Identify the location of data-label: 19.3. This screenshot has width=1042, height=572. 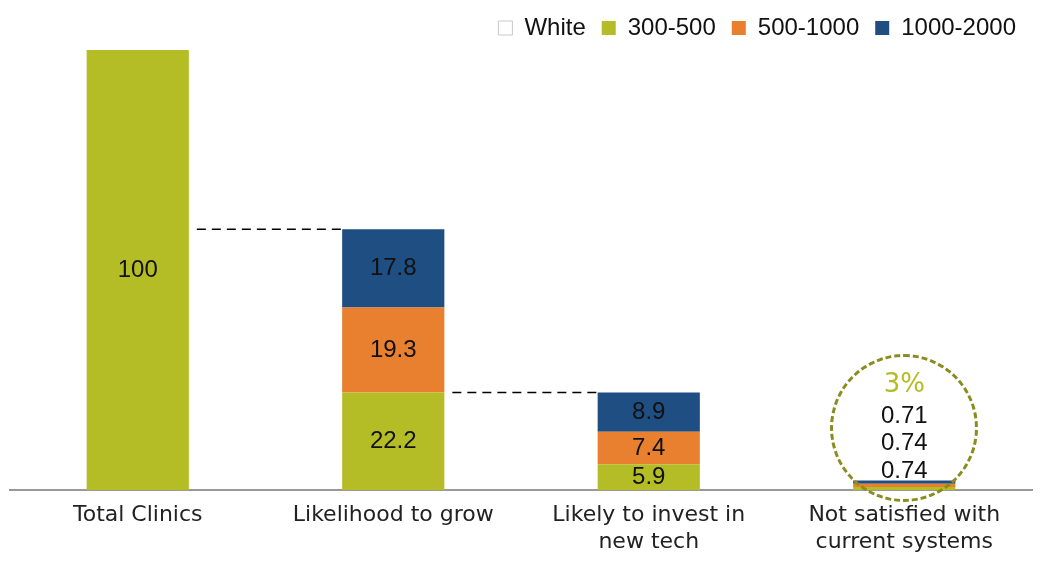
(393, 348).